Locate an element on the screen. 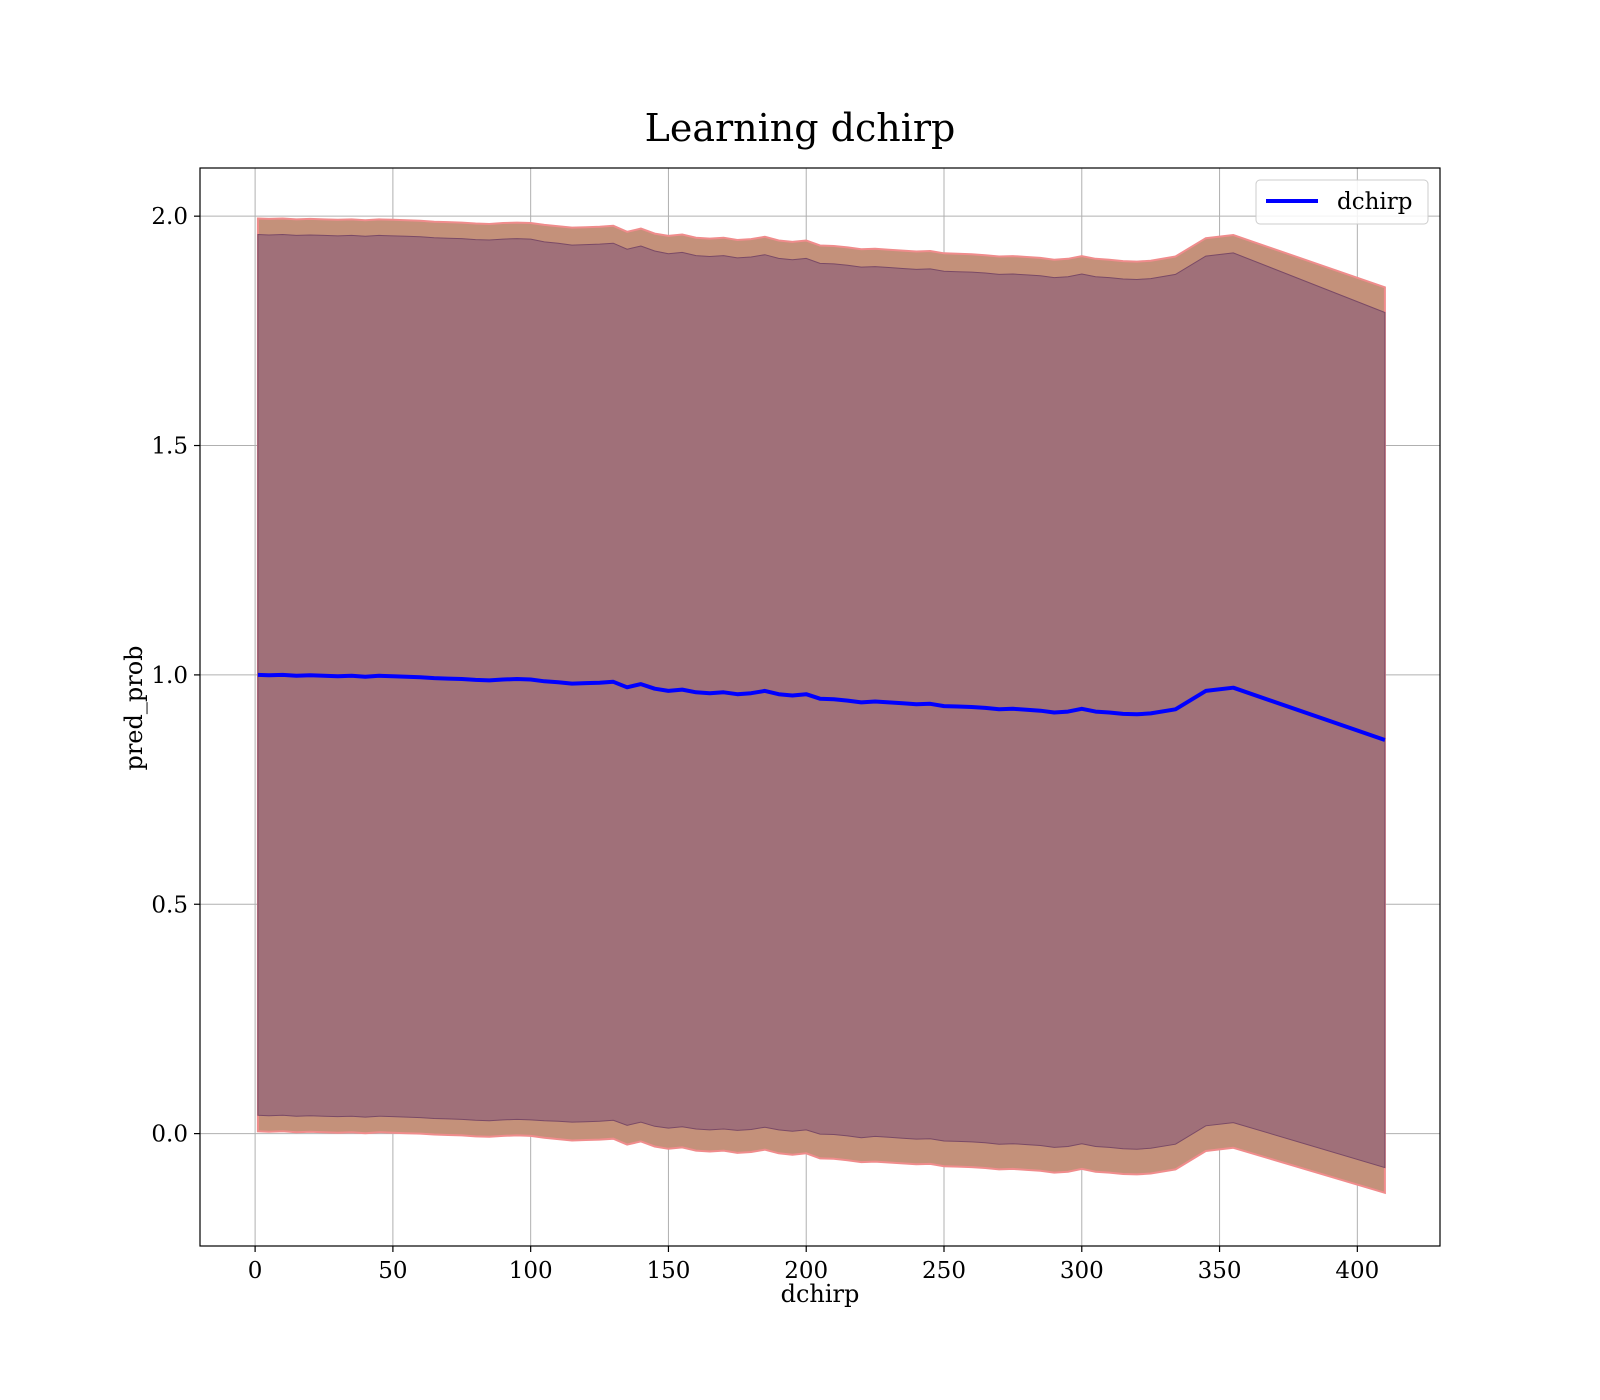  y-tick-label-1: 0.5 is located at coordinates (169, 905).